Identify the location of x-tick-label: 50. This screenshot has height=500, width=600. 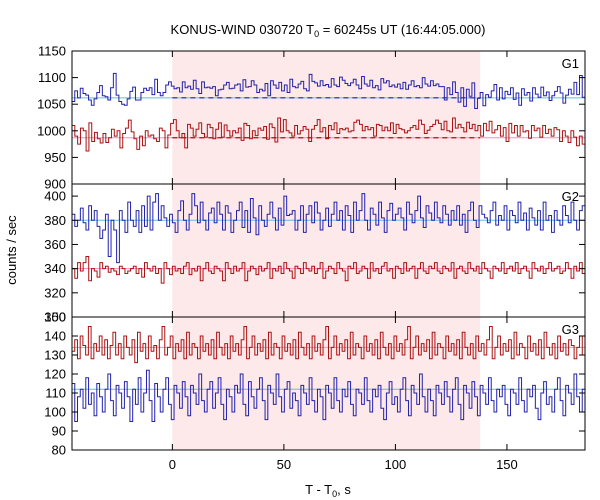
(284, 464).